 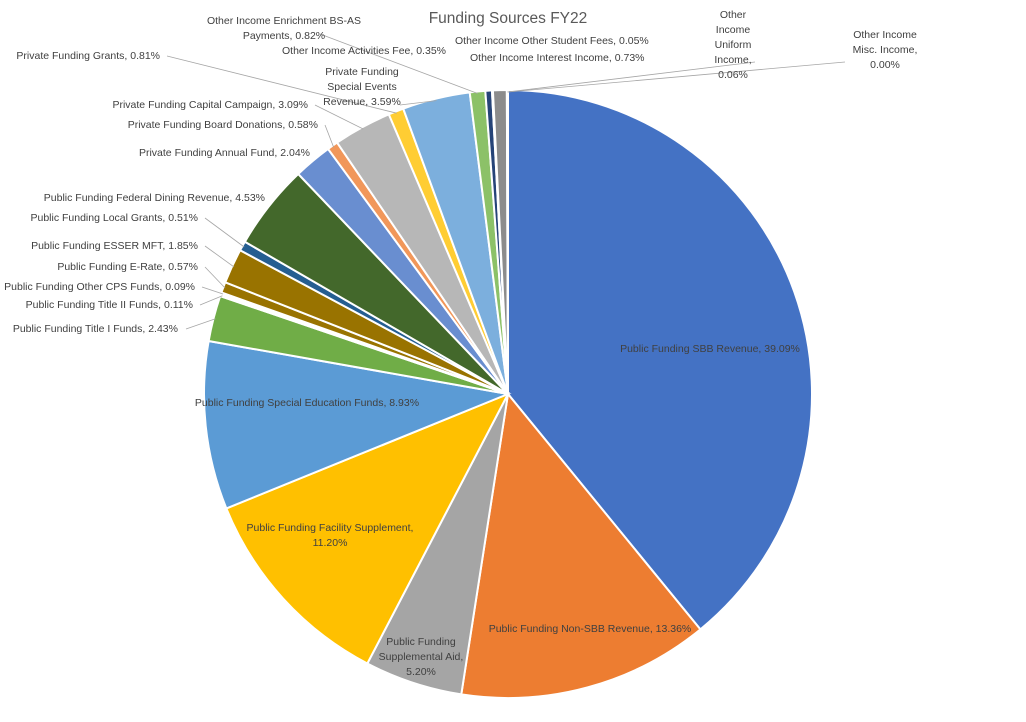 What do you see at coordinates (885, 50) in the screenshot?
I see `data-label-other-income-misc-income: Other Income Misc. Income, 0.00%` at bounding box center [885, 50].